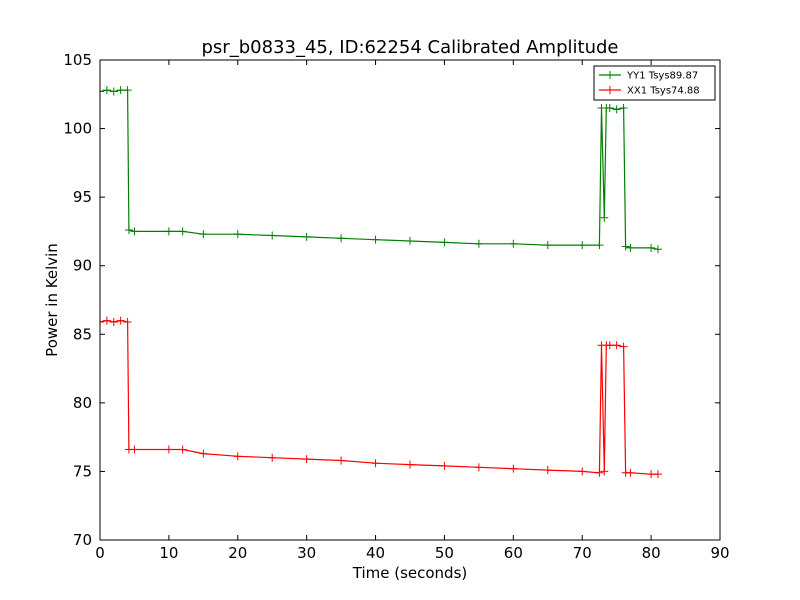  Describe the element at coordinates (77, 129) in the screenshot. I see `y-tick-label: 100` at that location.